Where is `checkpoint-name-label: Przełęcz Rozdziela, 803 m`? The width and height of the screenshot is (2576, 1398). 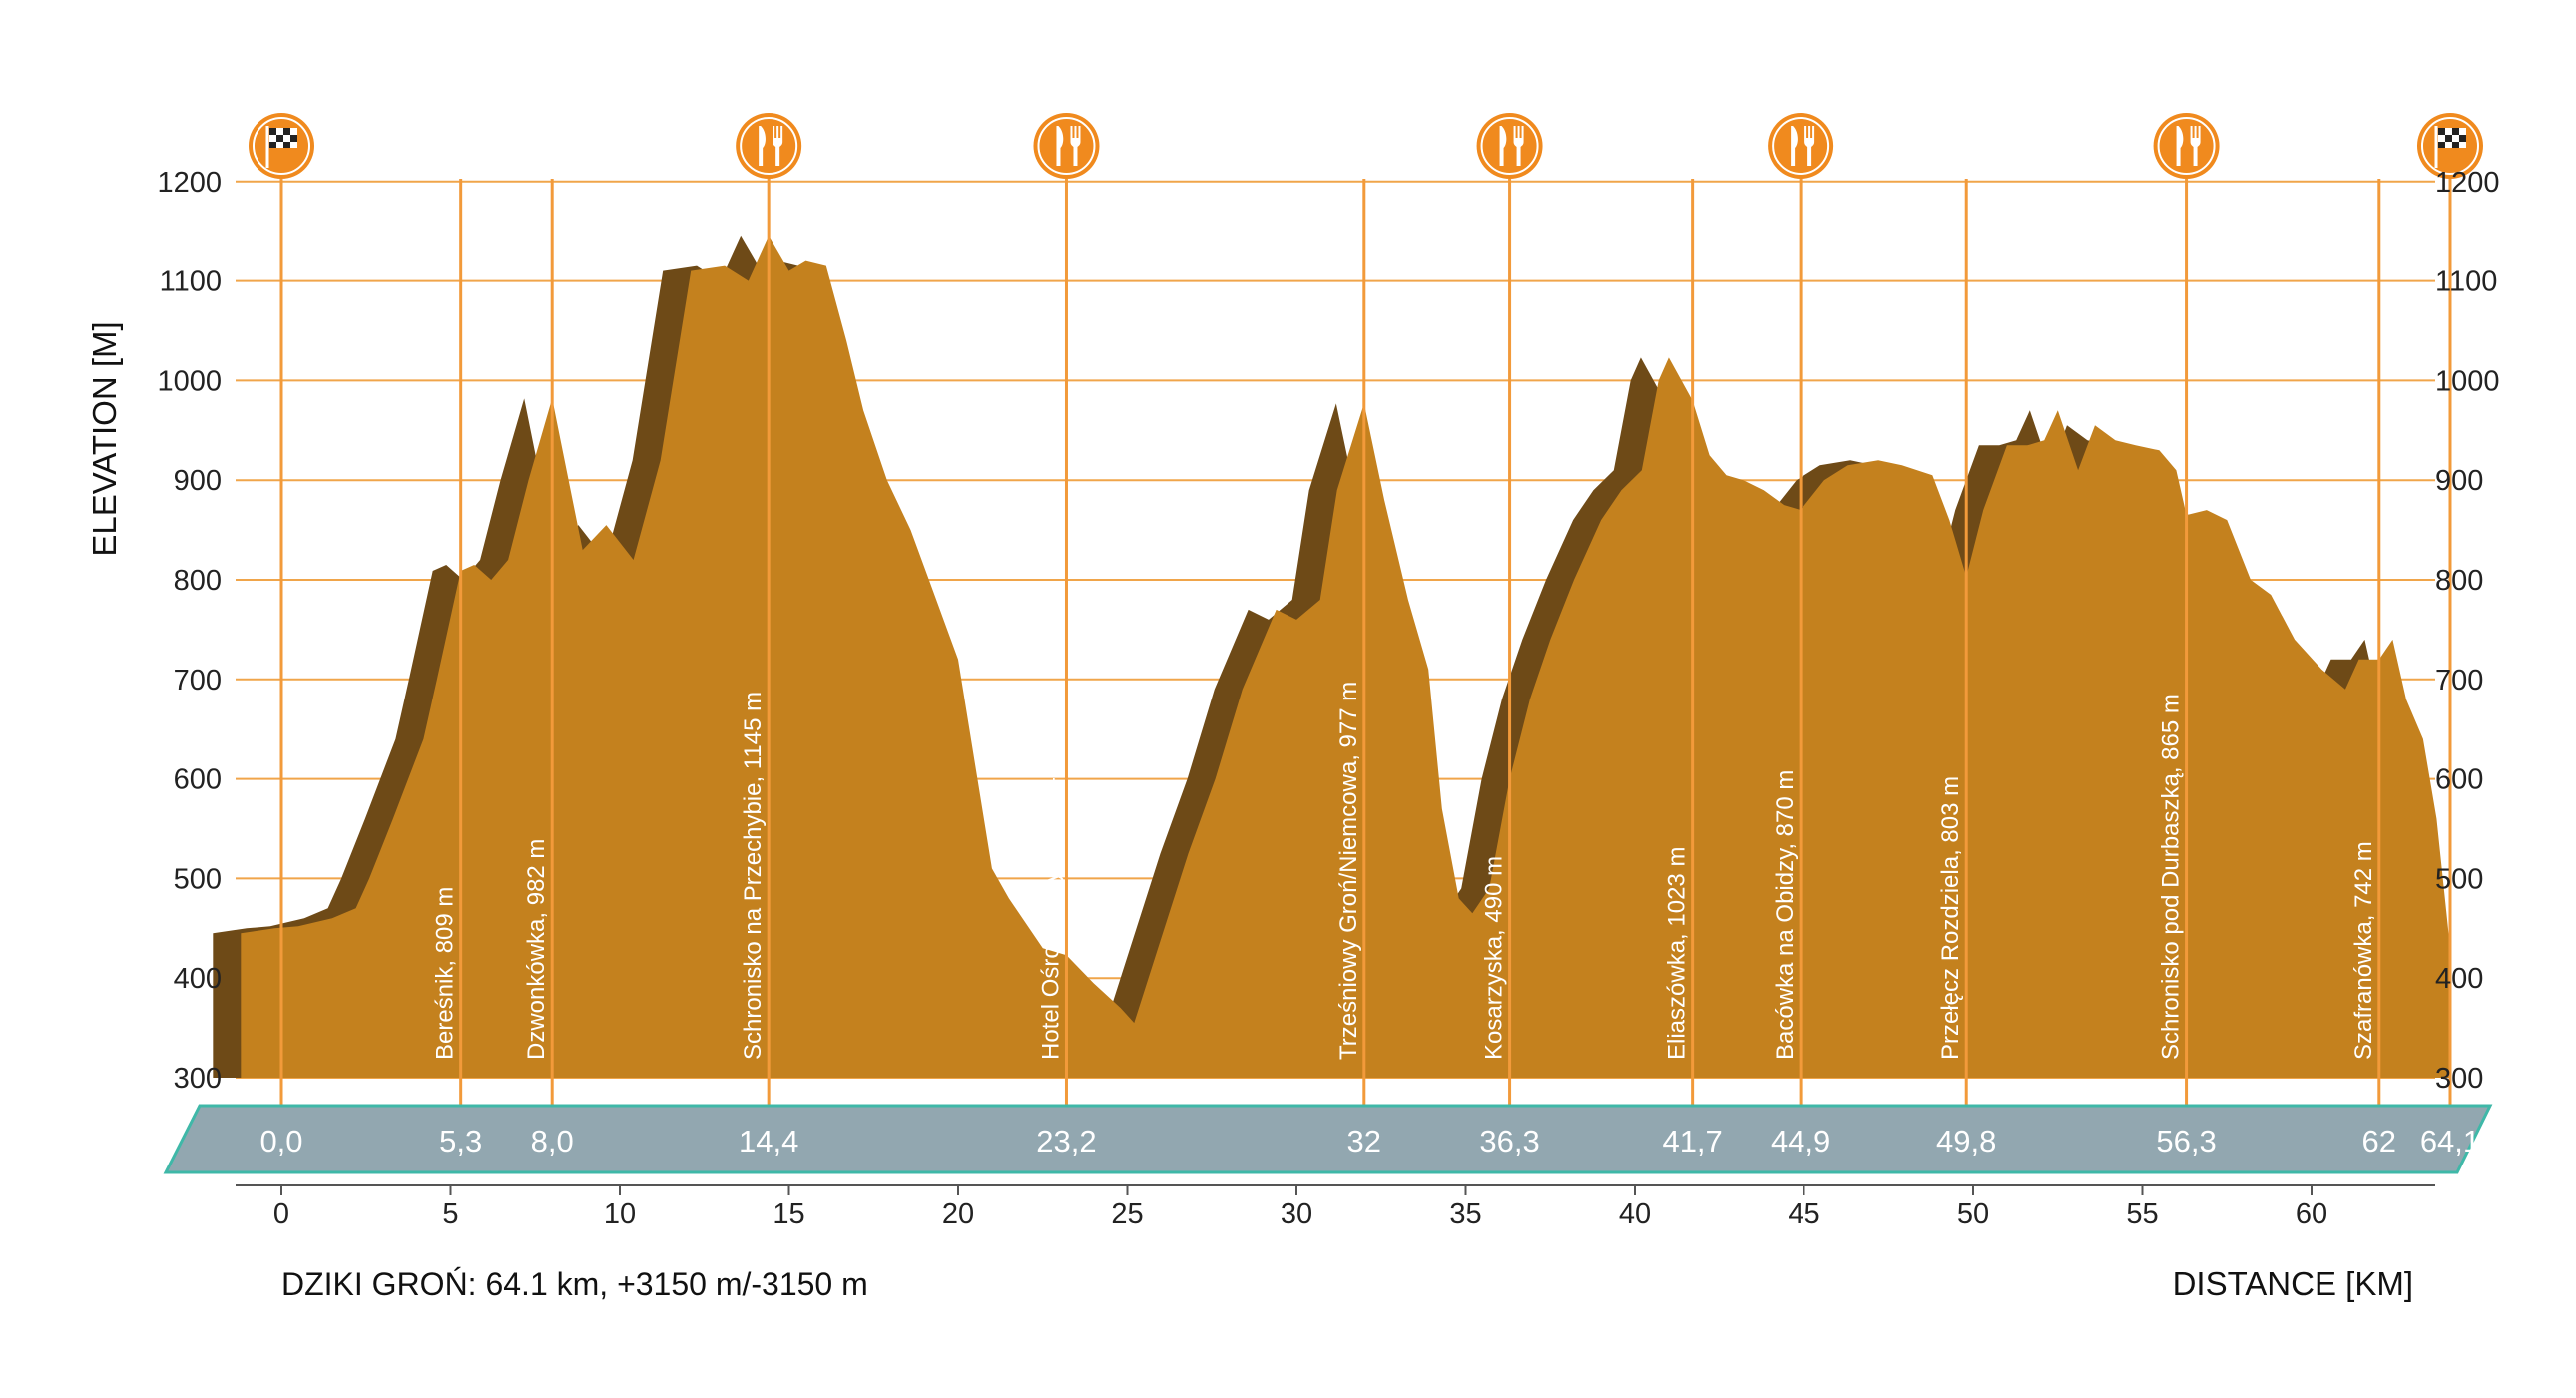 checkpoint-name-label: Przełęcz Rozdziela, 803 m is located at coordinates (1951, 918).